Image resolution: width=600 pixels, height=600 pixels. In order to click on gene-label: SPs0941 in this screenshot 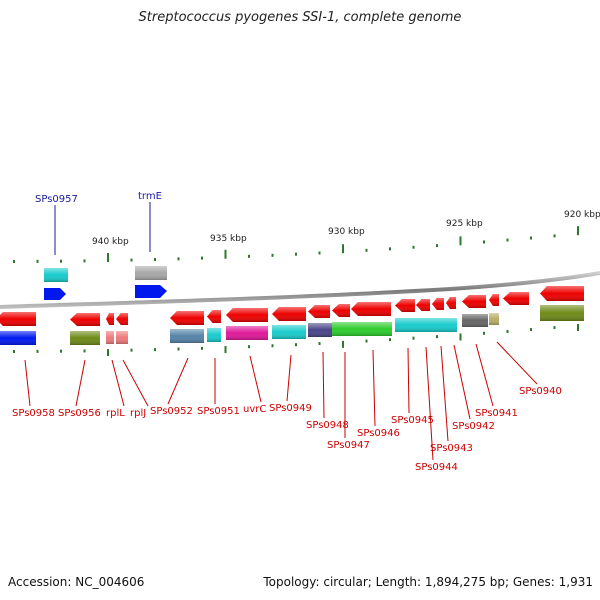, I will do `click(496, 413)`.